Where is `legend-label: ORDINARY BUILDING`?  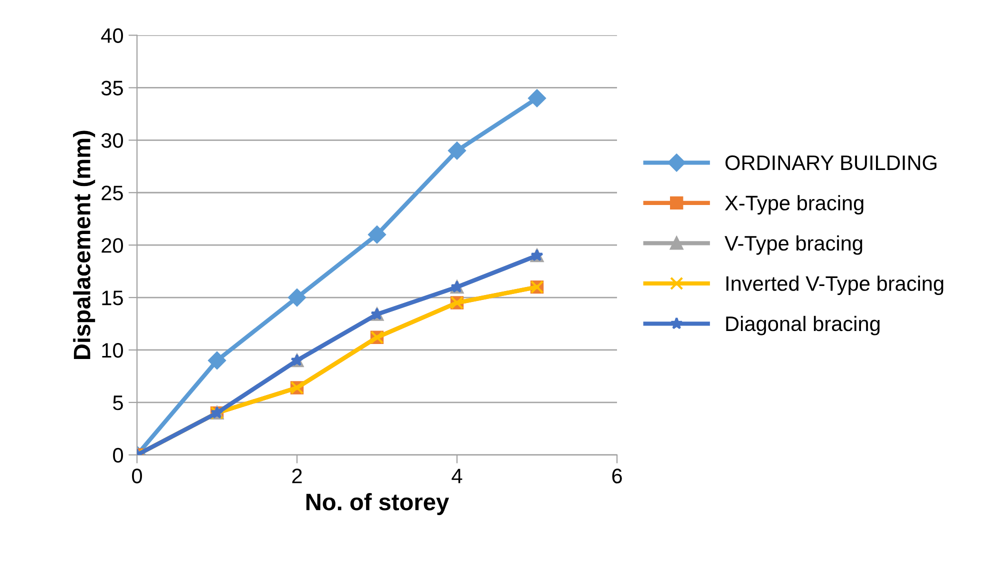
legend-label: ORDINARY BUILDING is located at coordinates (831, 162).